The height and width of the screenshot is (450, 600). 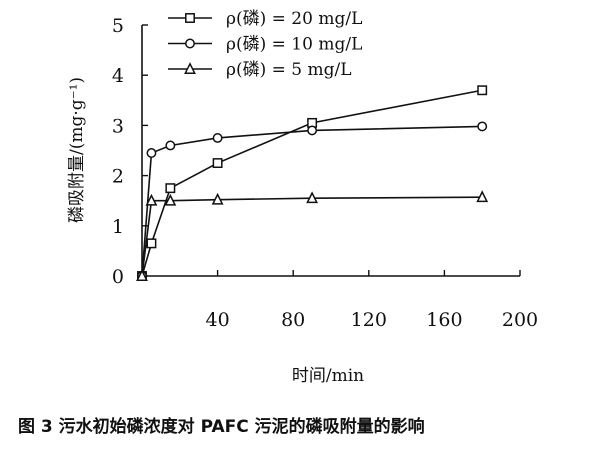 What do you see at coordinates (221, 427) in the screenshot?
I see `figure-caption: 图 3 污水初始磷浓度对 PAFC 污泥的磷吸附量的影响` at bounding box center [221, 427].